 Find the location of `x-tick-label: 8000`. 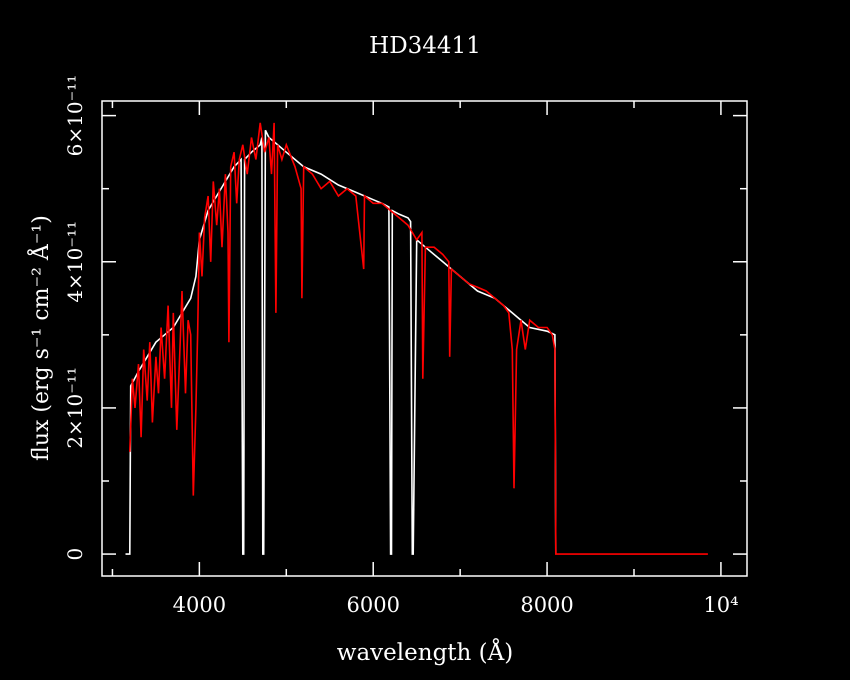

x-tick-label: 8000 is located at coordinates (546, 605).